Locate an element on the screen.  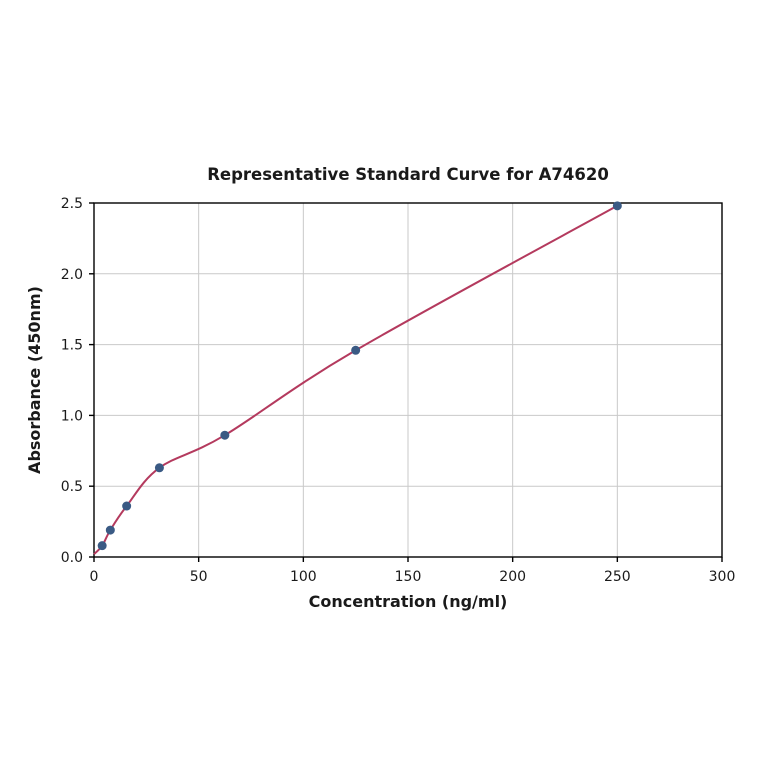
chart-title: Representative Standard Curve for A74620 is located at coordinates (408, 174).